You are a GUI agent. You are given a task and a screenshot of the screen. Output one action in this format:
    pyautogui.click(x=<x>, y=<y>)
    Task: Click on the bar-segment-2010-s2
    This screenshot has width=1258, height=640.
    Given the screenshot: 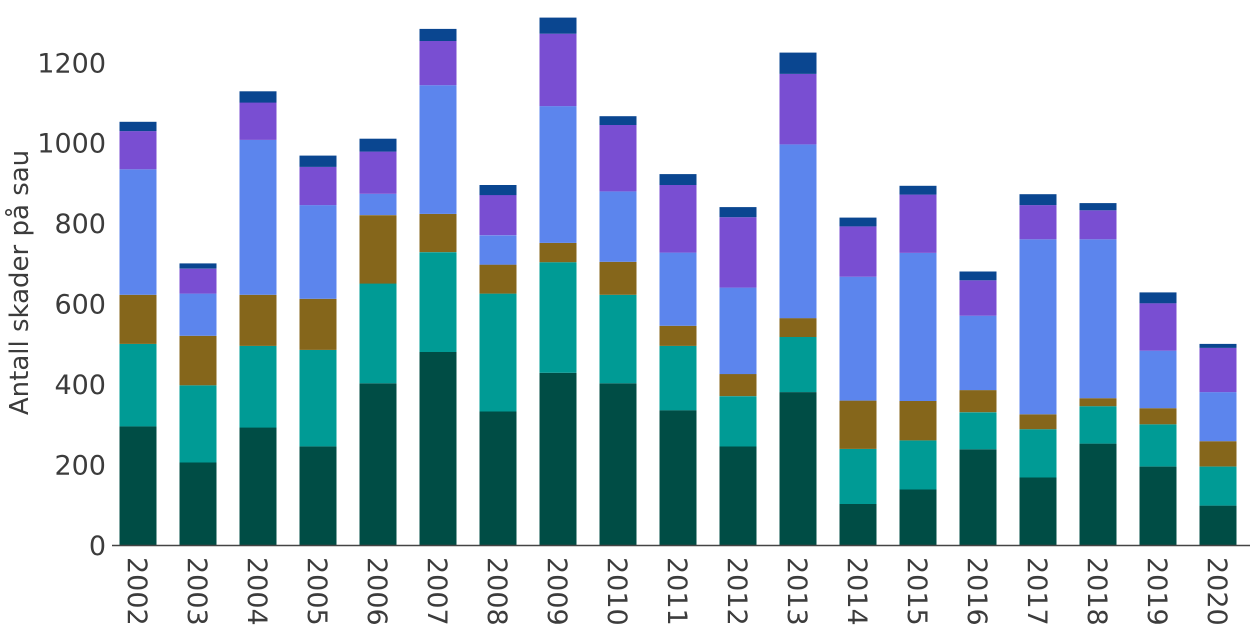 What is the action you would take?
    pyautogui.click(x=618, y=339)
    